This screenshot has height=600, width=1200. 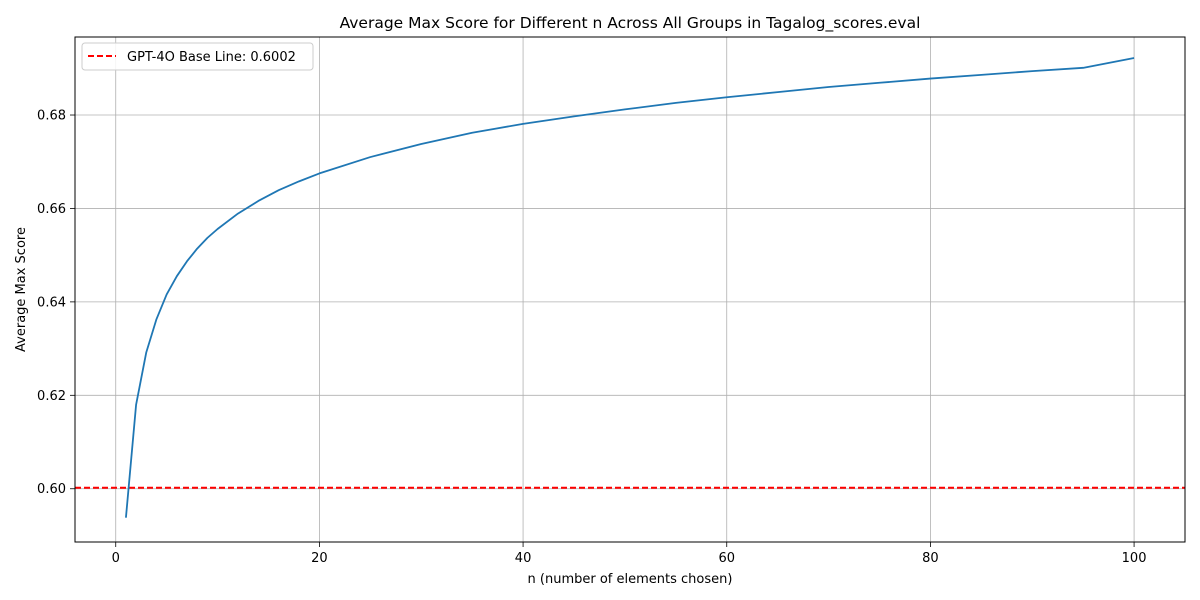 I want to click on x-tick-label: 40, so click(x=523, y=558).